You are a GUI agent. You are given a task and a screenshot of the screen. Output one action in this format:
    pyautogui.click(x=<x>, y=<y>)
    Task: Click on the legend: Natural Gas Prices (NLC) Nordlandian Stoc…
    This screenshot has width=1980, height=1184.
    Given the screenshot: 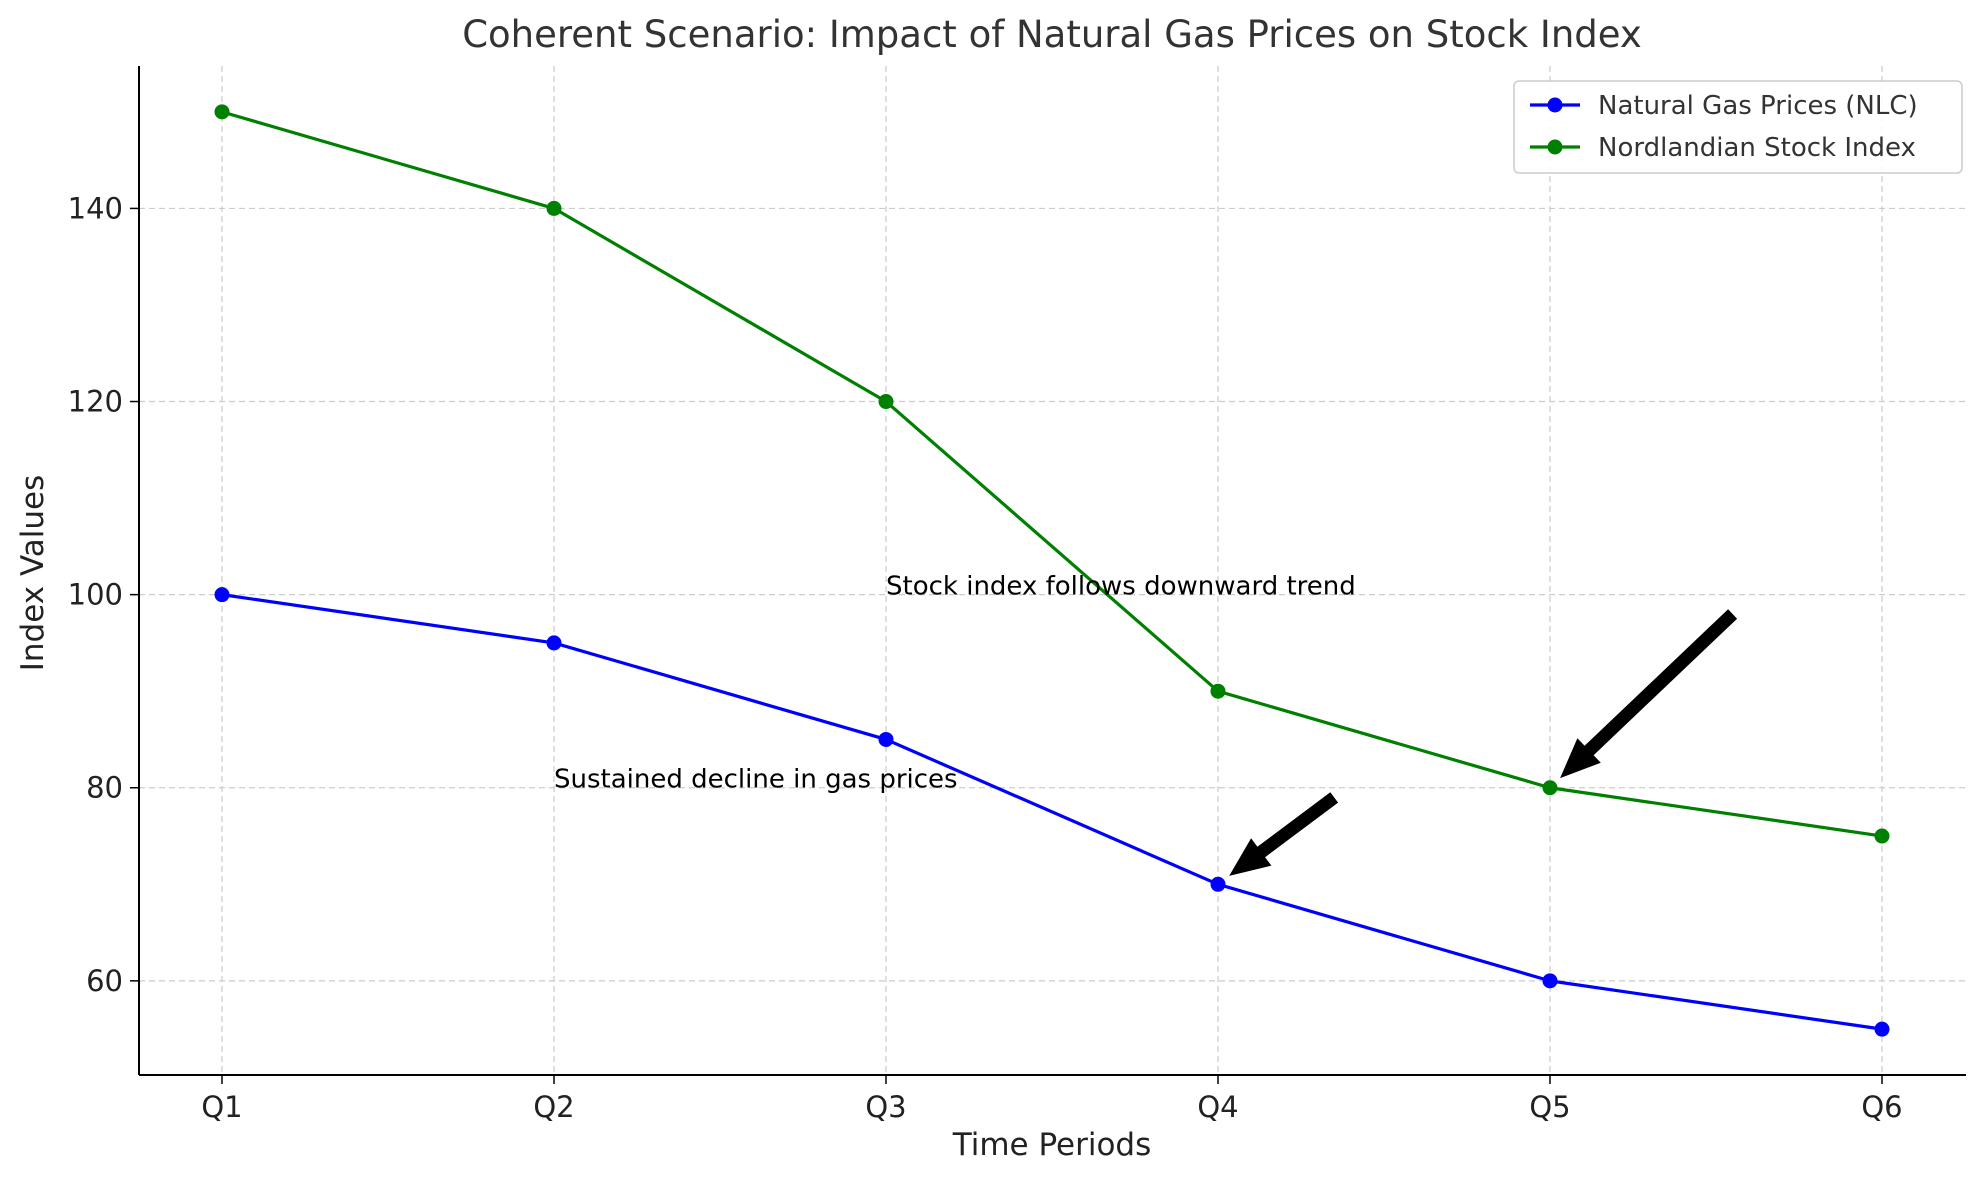 What is the action you would take?
    pyautogui.click(x=1738, y=127)
    